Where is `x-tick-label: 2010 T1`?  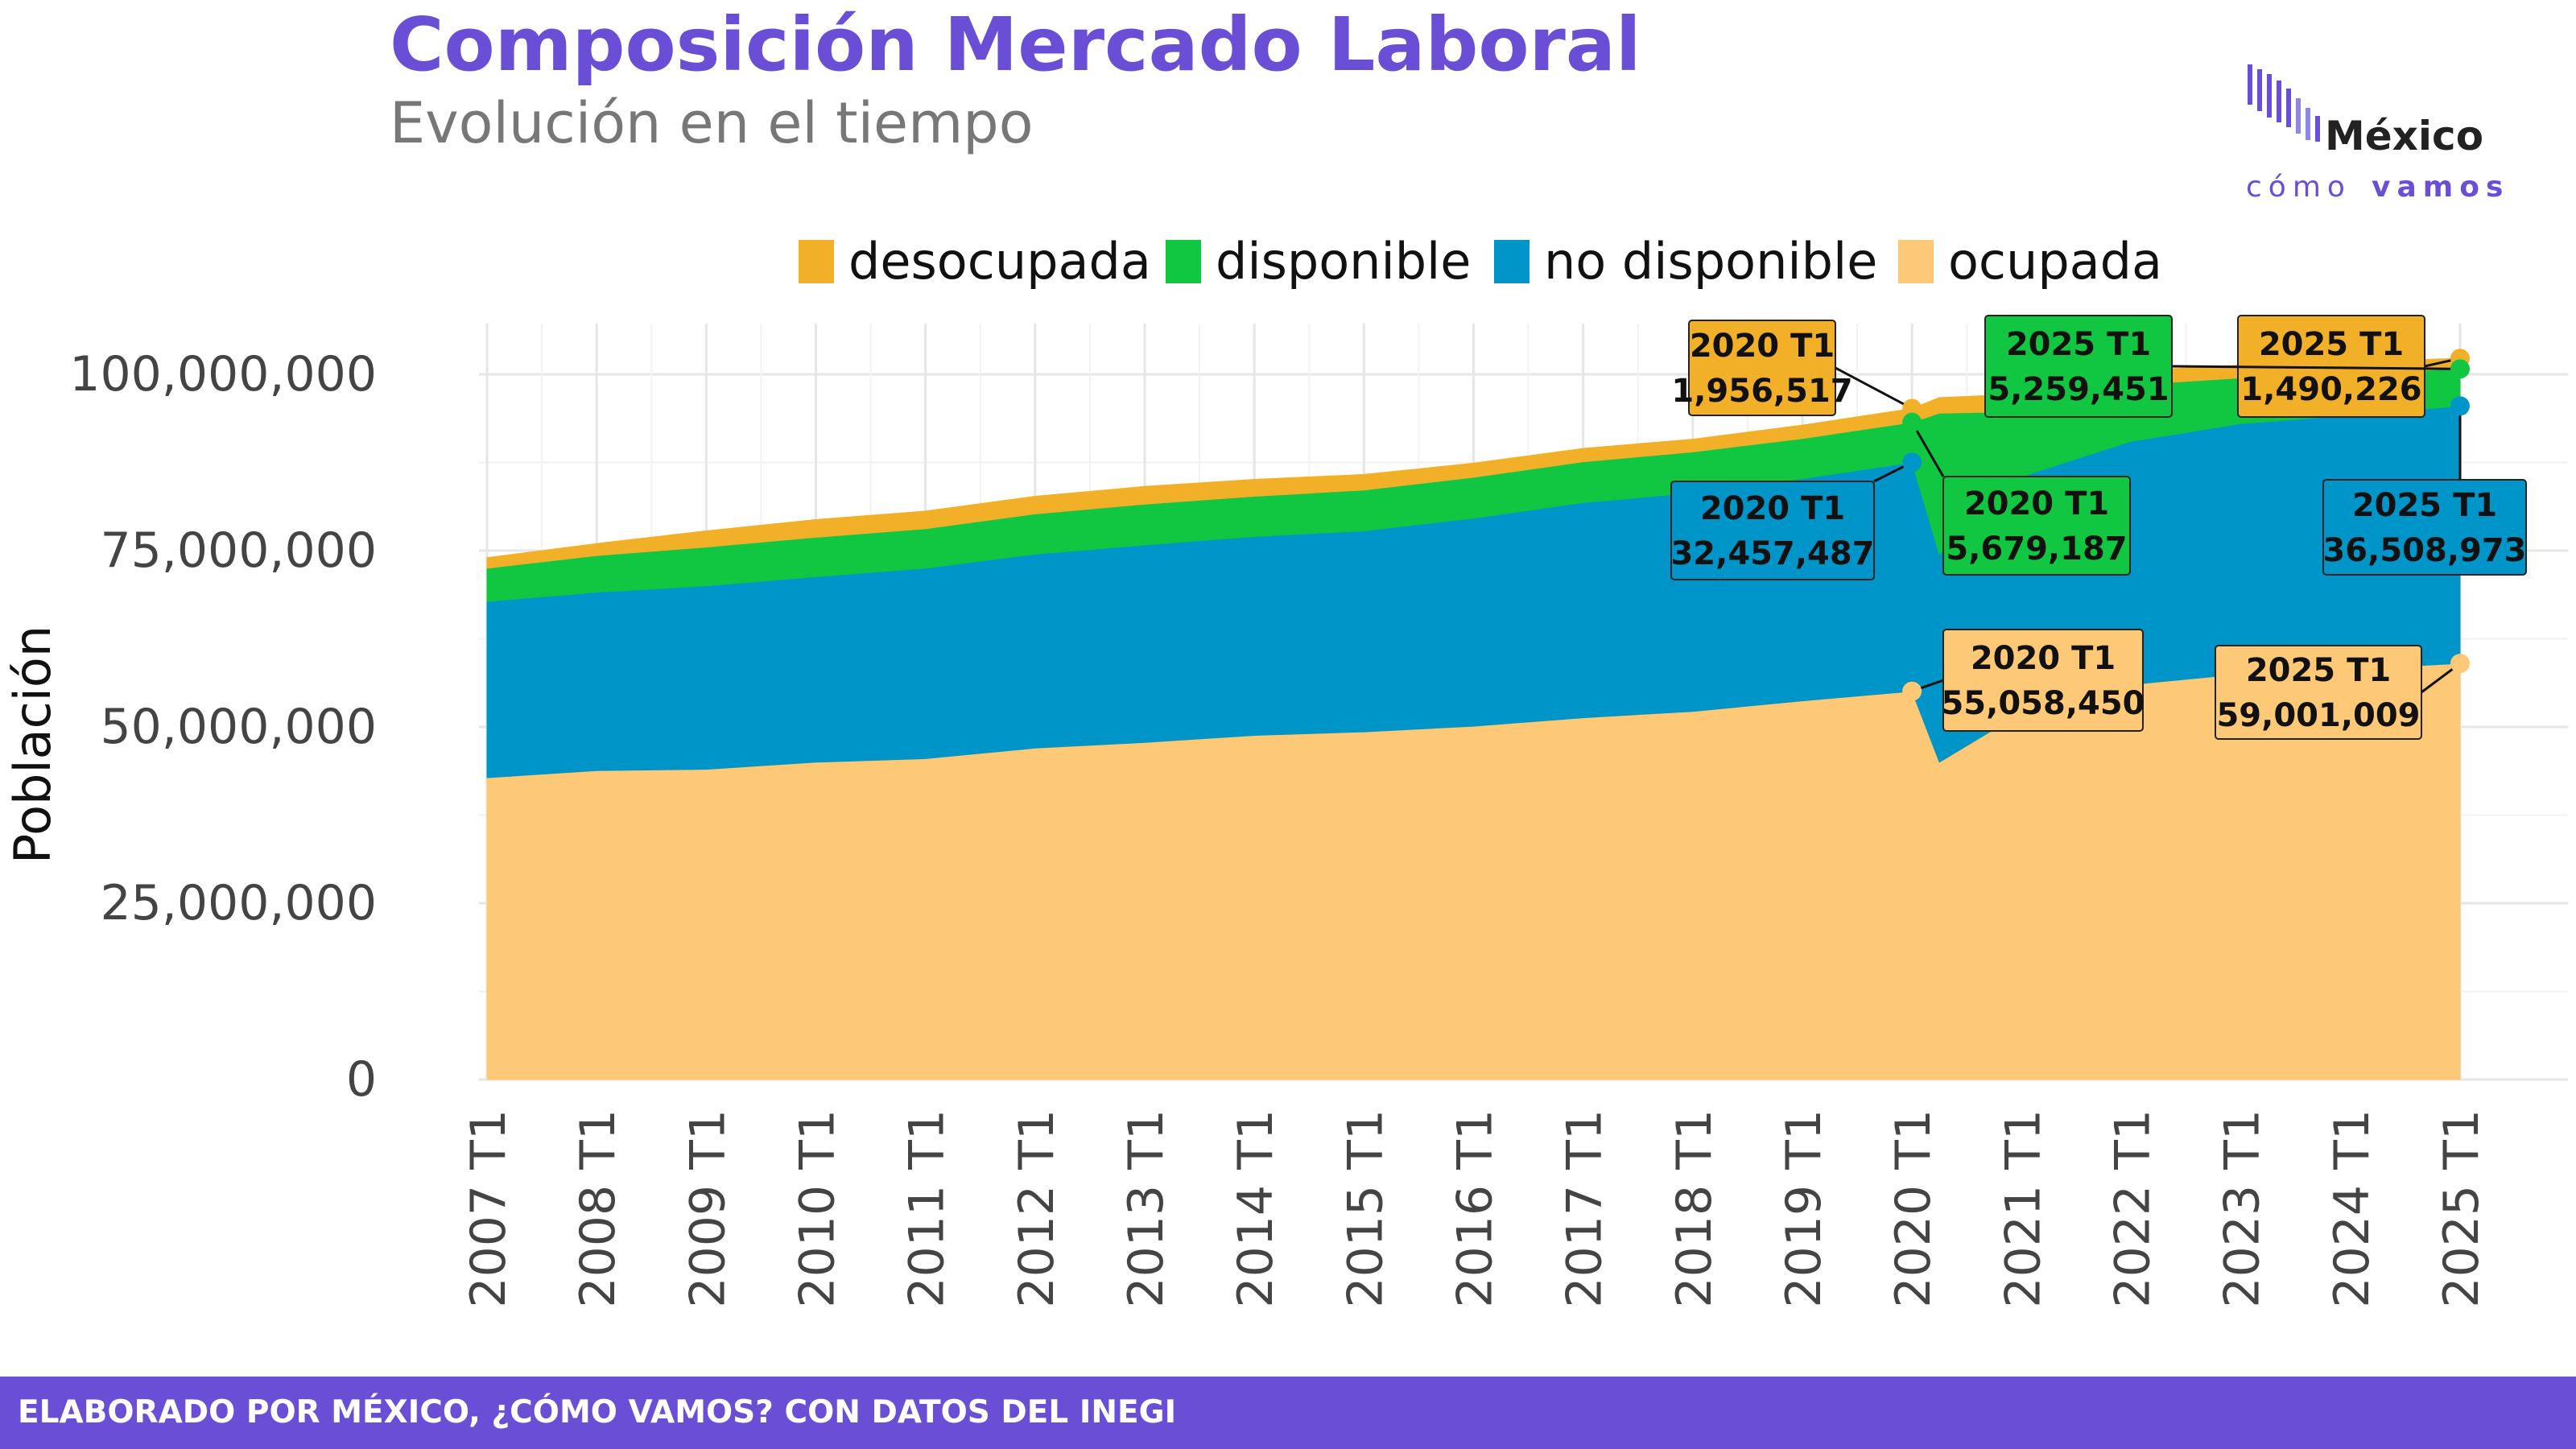 x-tick-label: 2010 T1 is located at coordinates (818, 1208).